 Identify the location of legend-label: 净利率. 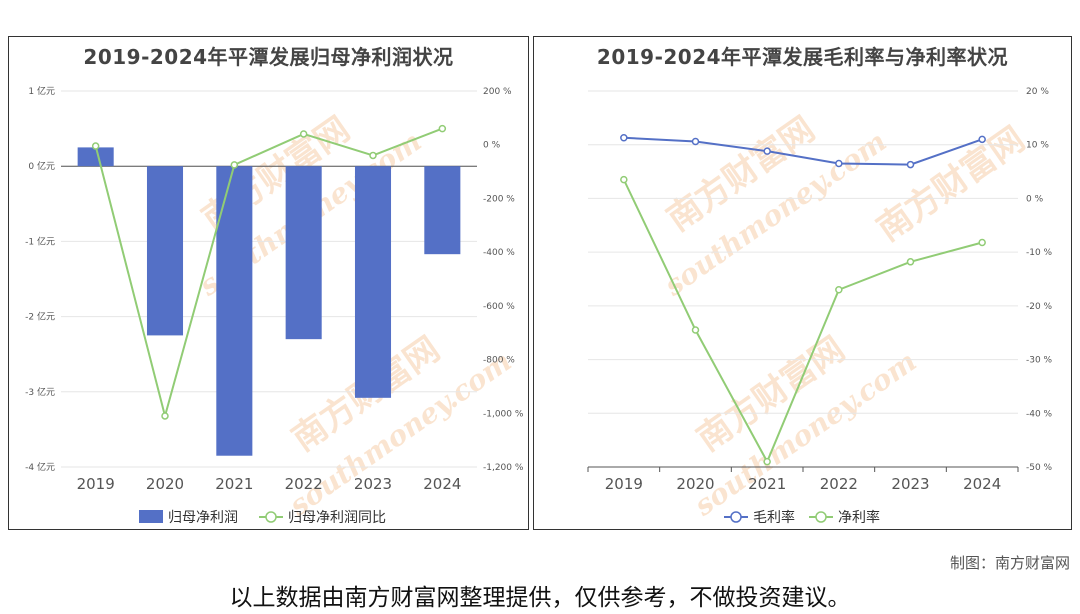
(859, 517).